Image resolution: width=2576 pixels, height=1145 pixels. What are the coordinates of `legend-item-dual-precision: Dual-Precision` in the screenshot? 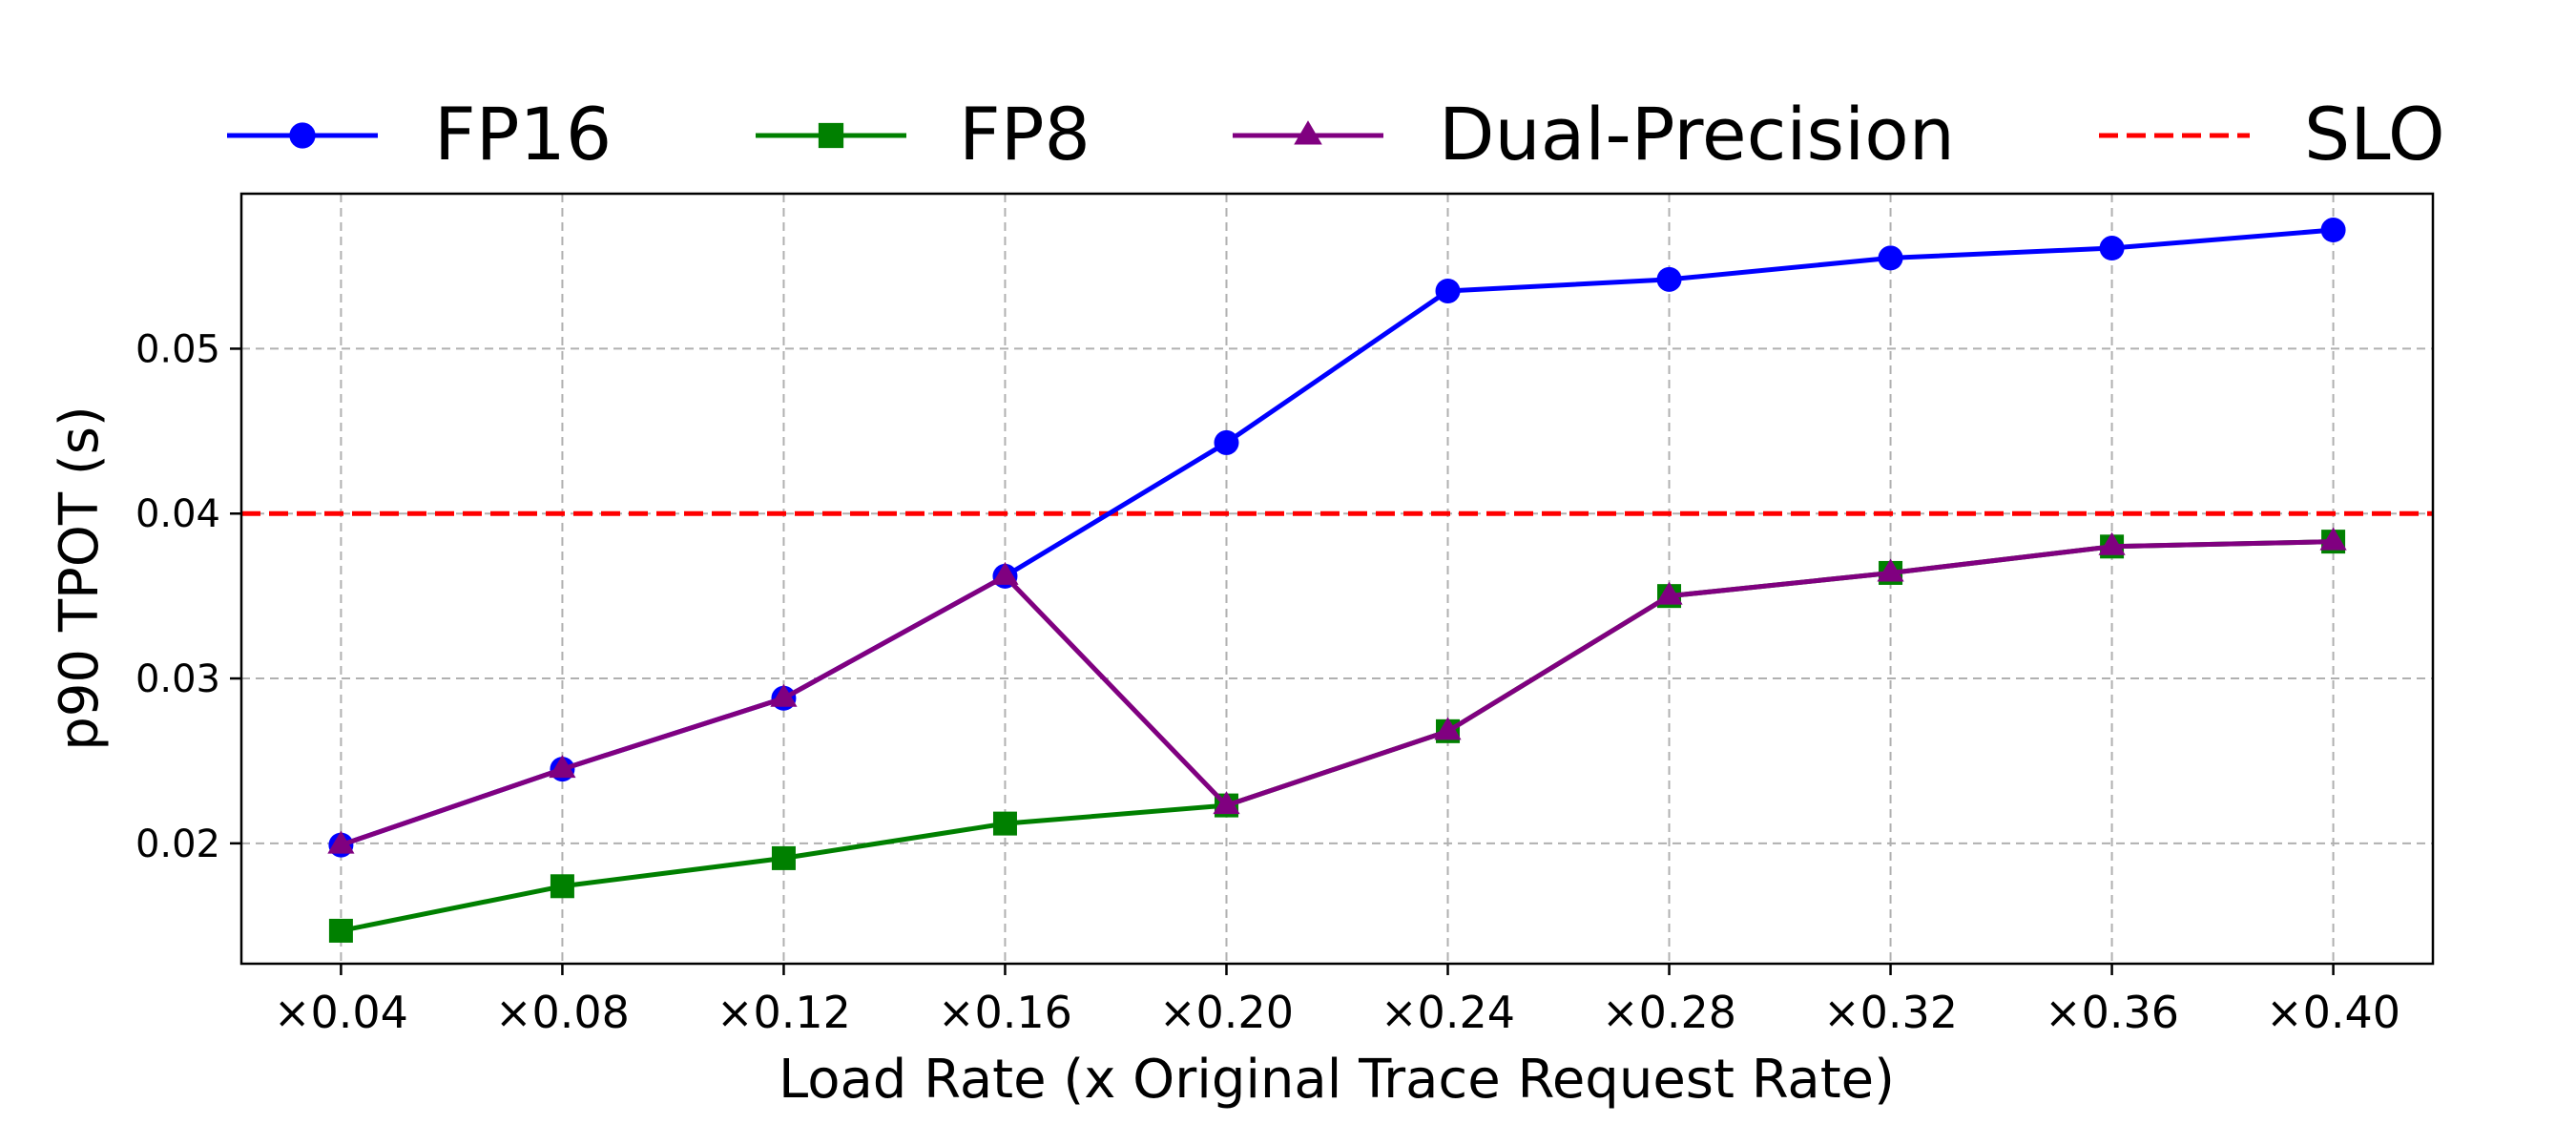 It's located at (1594, 134).